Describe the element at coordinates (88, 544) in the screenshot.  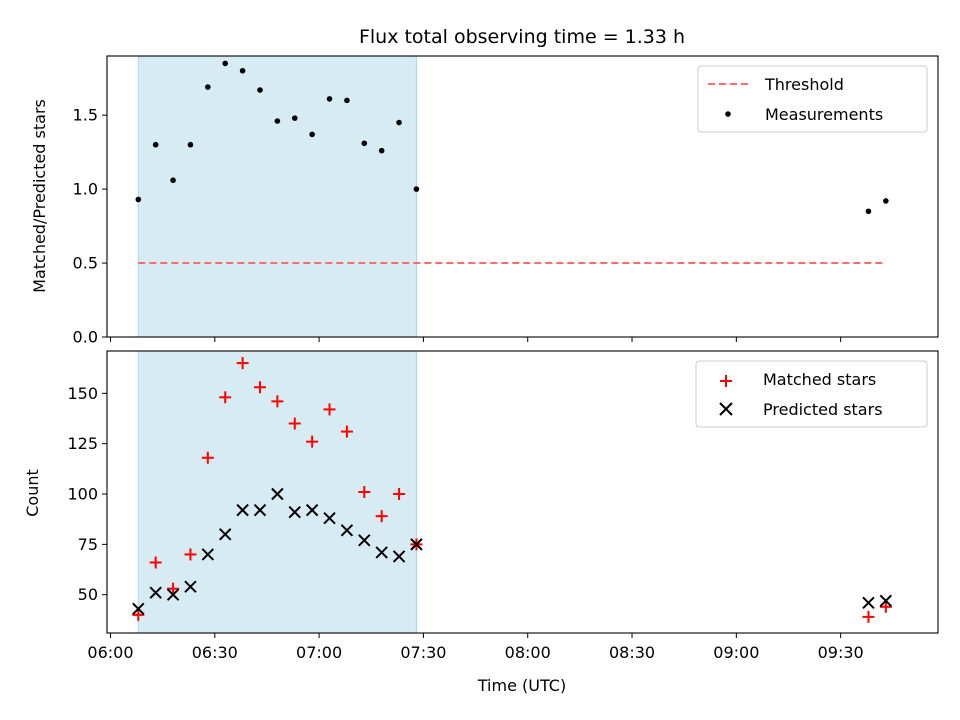
I see `bottom-y-tick-label: 75` at that location.